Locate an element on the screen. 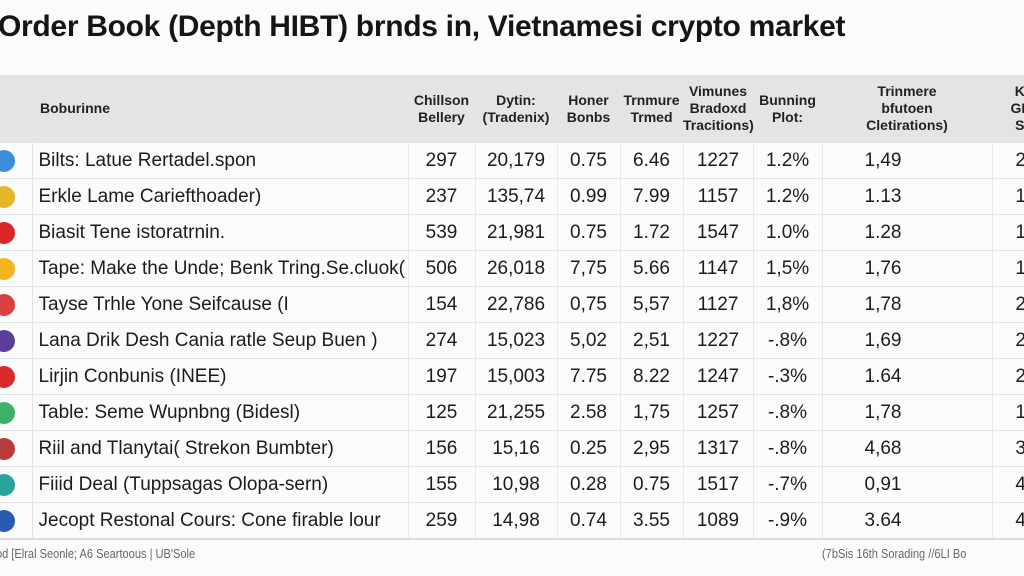  cell-c7: 3.64 is located at coordinates (907, 521).